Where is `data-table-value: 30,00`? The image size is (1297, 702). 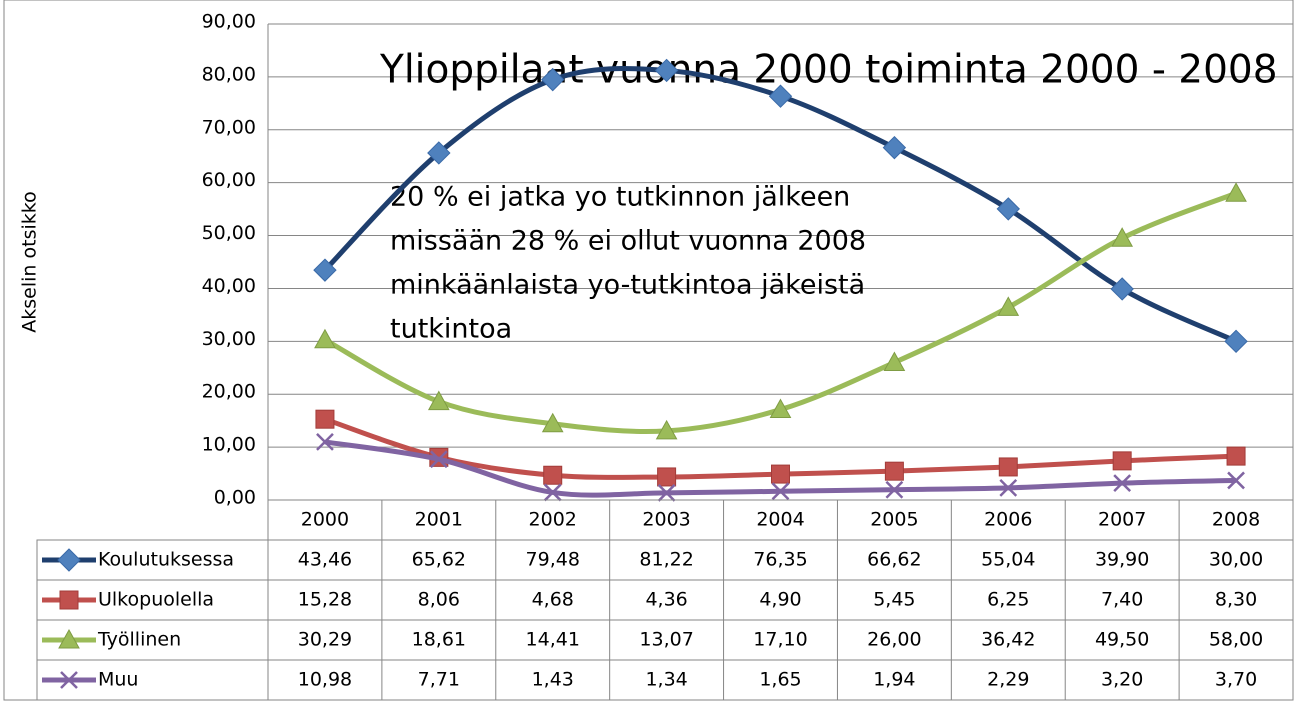 data-table-value: 30,00 is located at coordinates (1236, 560).